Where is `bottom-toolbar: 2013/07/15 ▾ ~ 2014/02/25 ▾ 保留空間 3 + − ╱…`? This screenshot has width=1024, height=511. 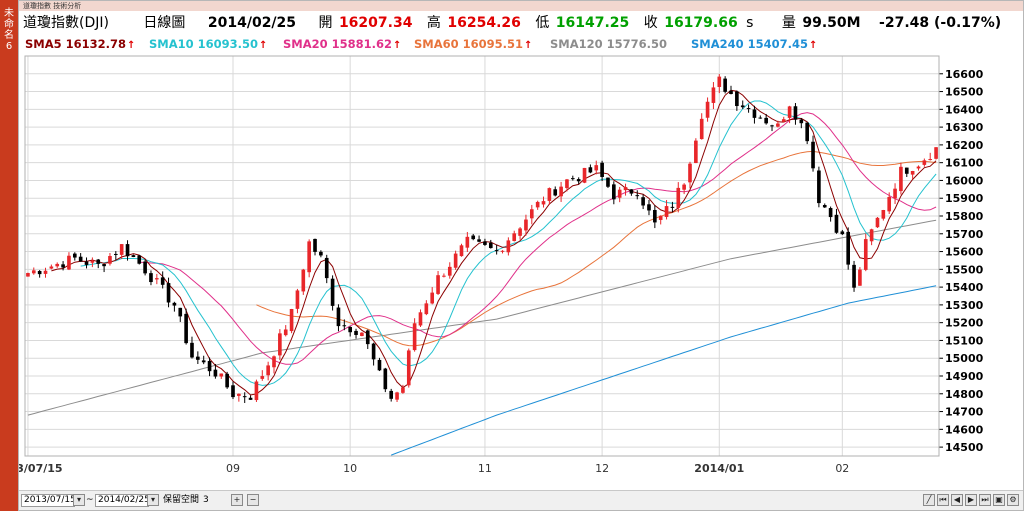 bottom-toolbar: 2013/07/15 ▾ ~ 2014/02/25 ▾ 保留空間 3 + − ╱… is located at coordinates (521, 500).